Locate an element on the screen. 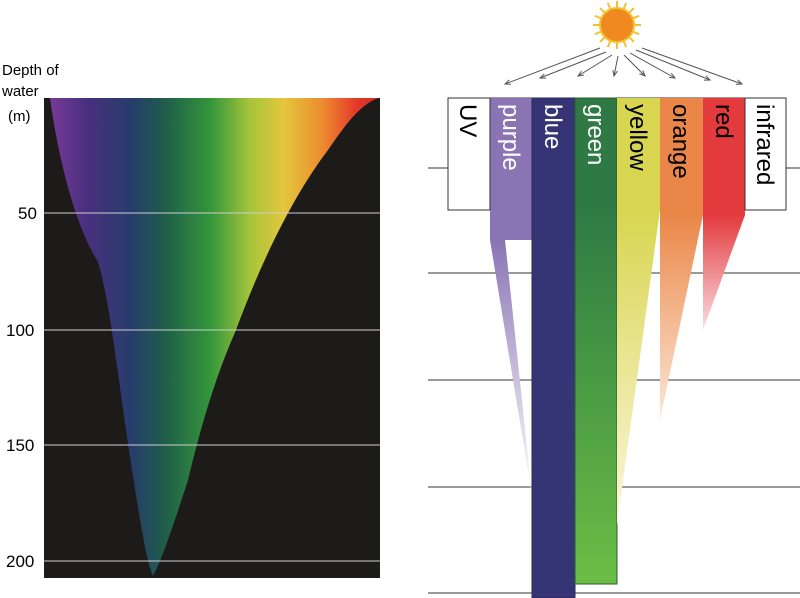 The image size is (800, 598). orange-band is located at coordinates (681, 259).